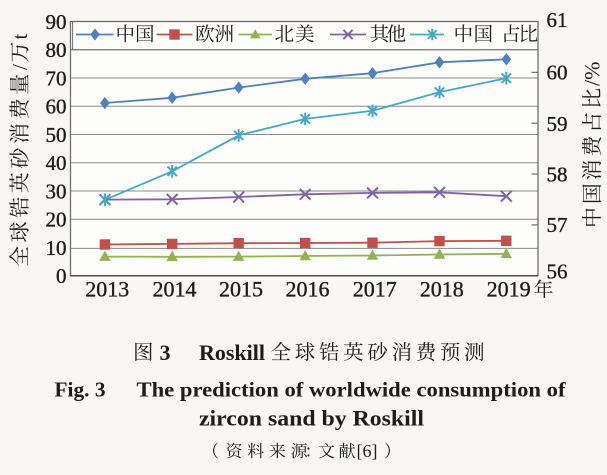  Describe the element at coordinates (375, 289) in the screenshot. I see `svg-text: 2017` at that location.